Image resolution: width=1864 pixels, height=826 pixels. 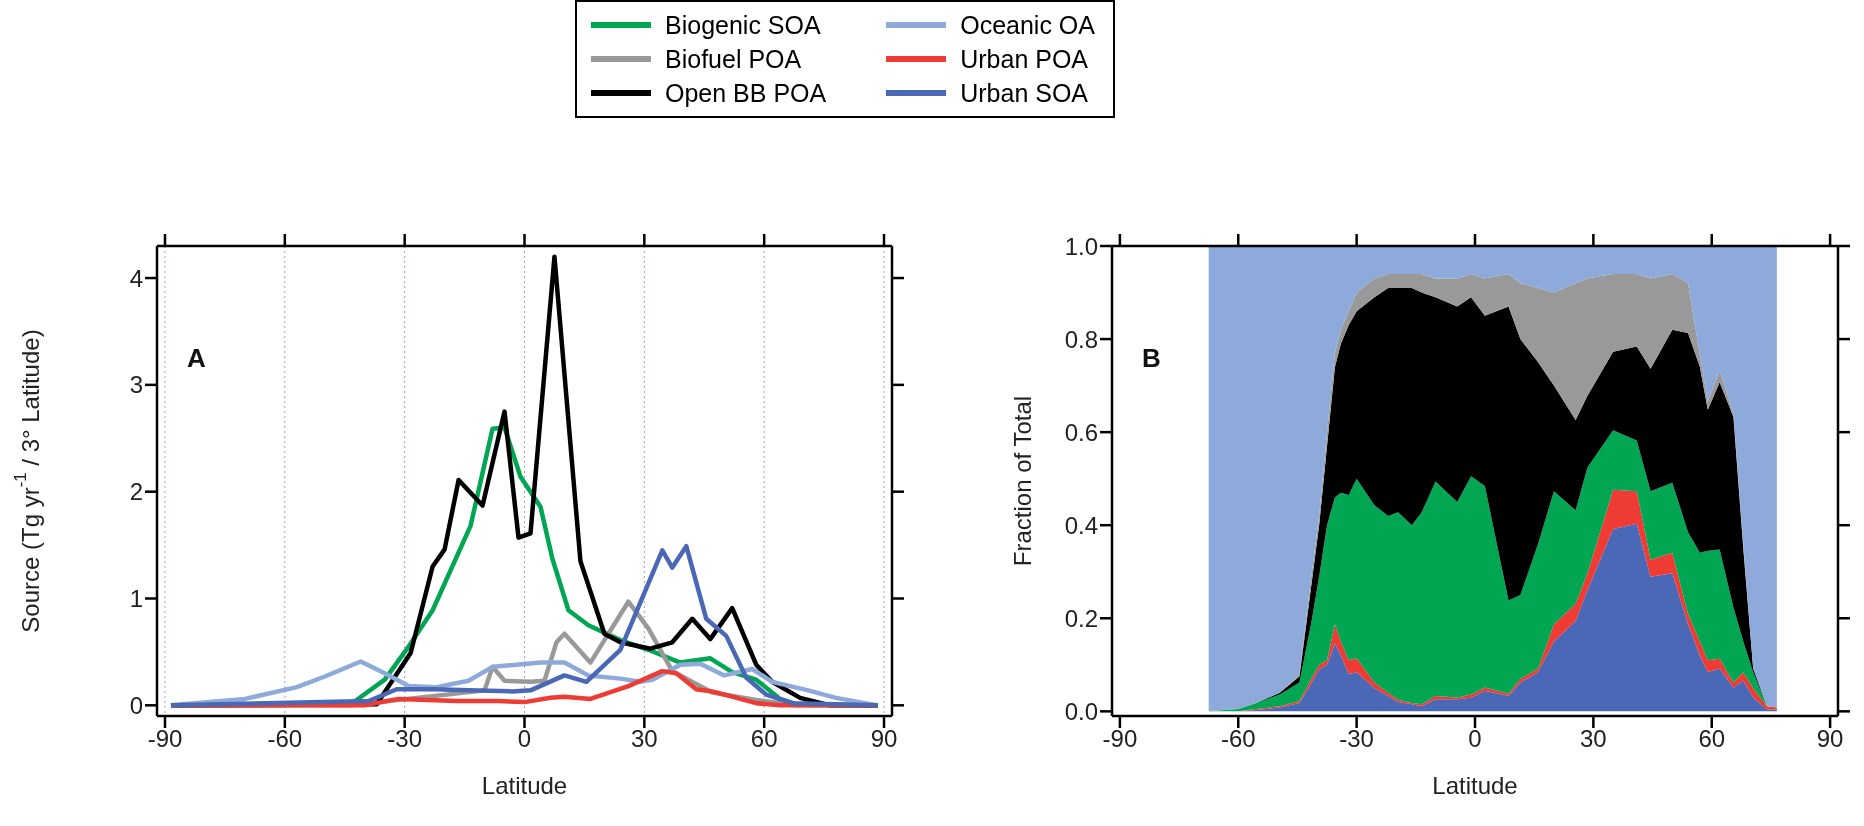 I want to click on y-tick-label: 0.4, so click(x=1081, y=525).